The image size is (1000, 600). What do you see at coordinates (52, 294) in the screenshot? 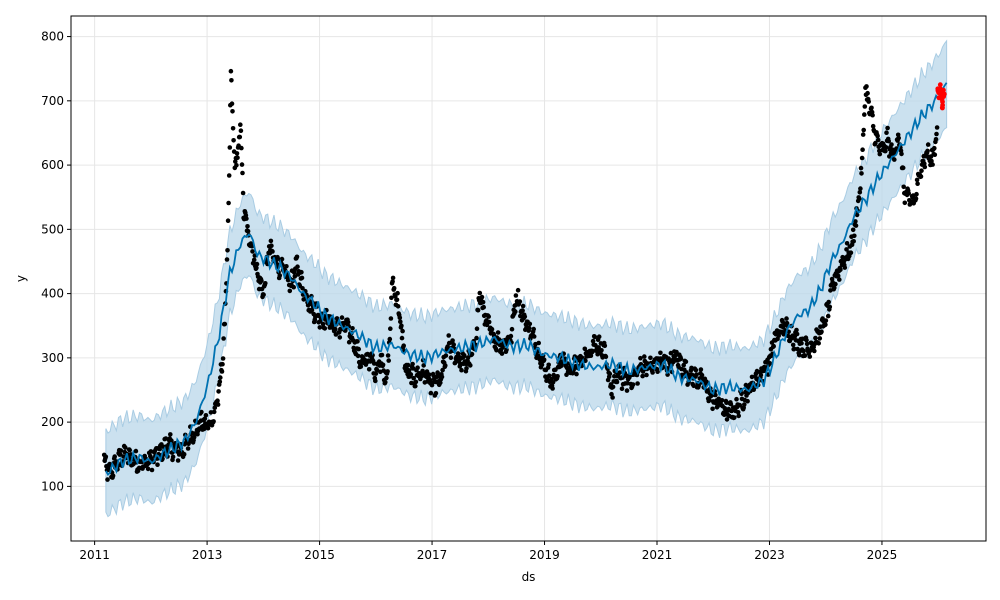
I see `y-tick-label: 400` at bounding box center [52, 294].